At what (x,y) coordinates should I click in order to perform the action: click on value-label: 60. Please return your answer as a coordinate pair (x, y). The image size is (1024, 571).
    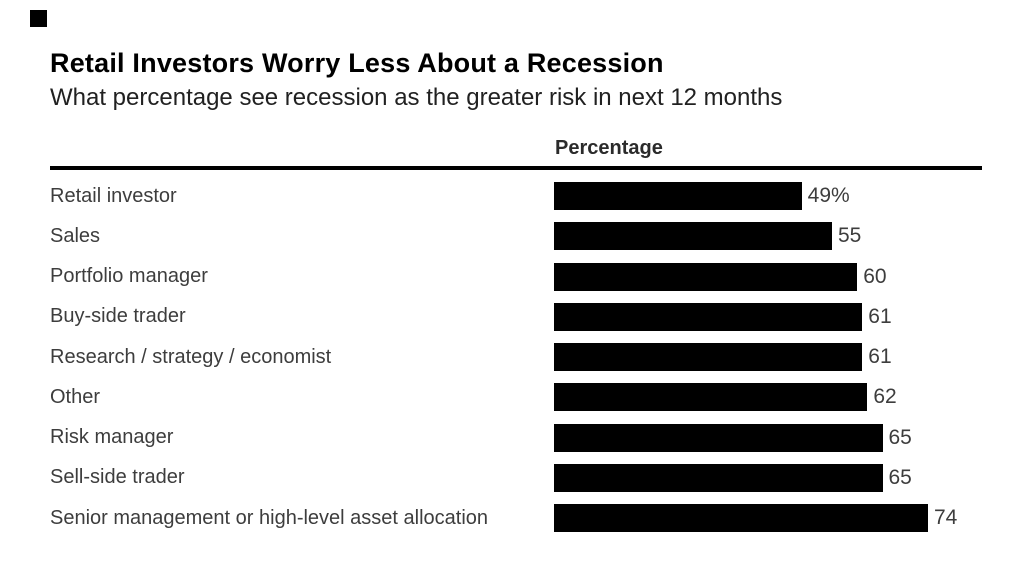
    Looking at the image, I should click on (875, 276).